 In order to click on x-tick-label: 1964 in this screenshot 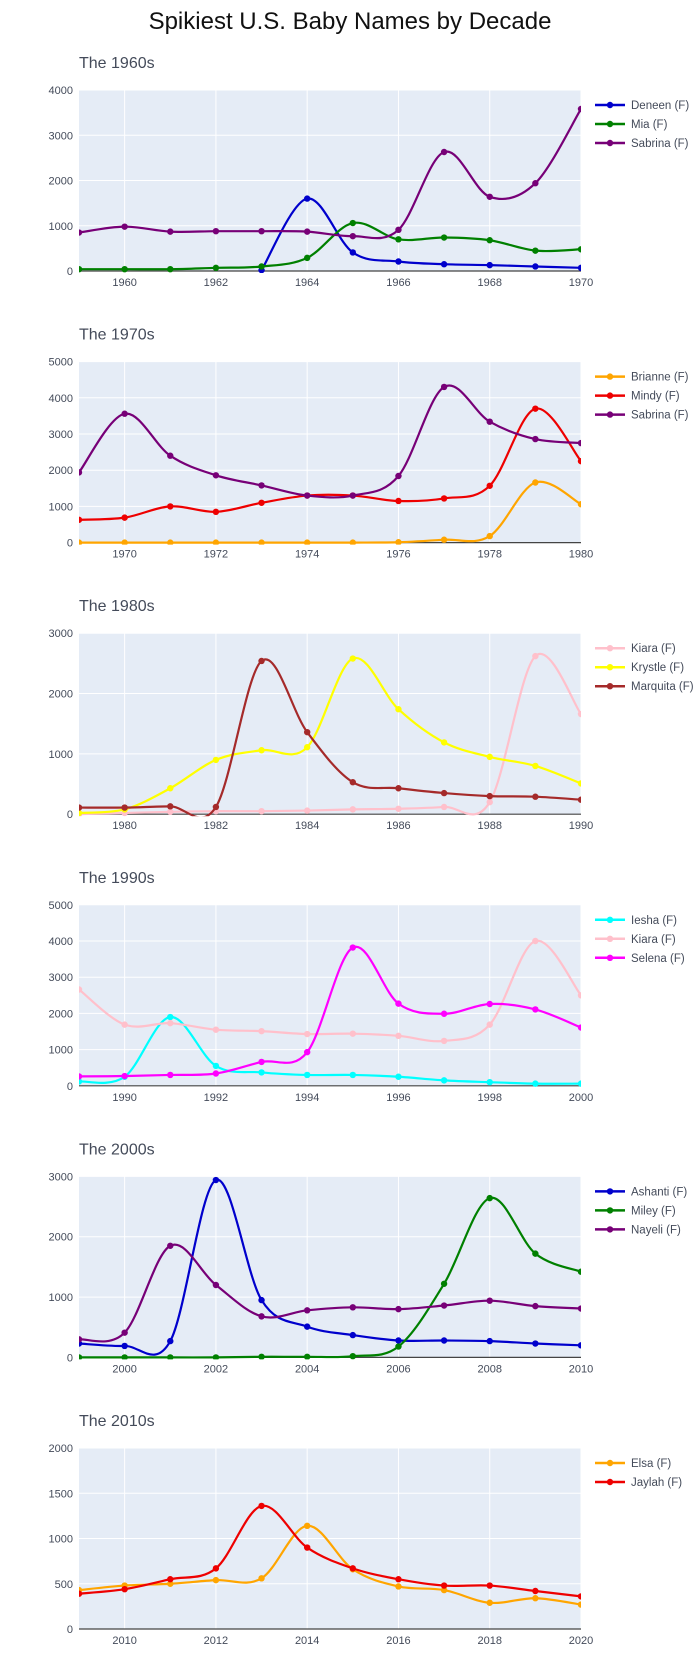, I will do `click(307, 283)`.